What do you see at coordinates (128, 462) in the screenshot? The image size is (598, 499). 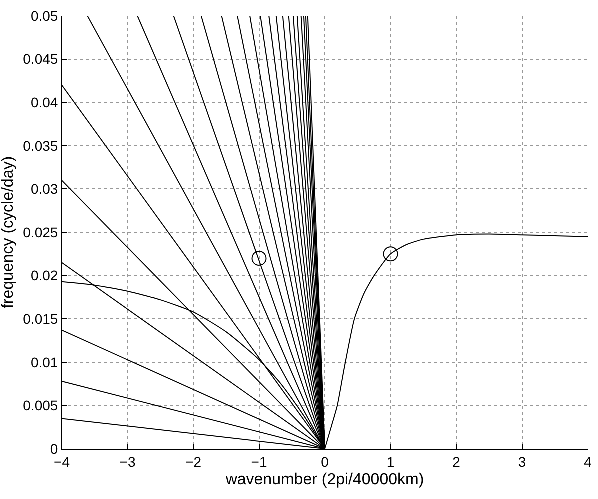 I see `x-tick-label: −3` at bounding box center [128, 462].